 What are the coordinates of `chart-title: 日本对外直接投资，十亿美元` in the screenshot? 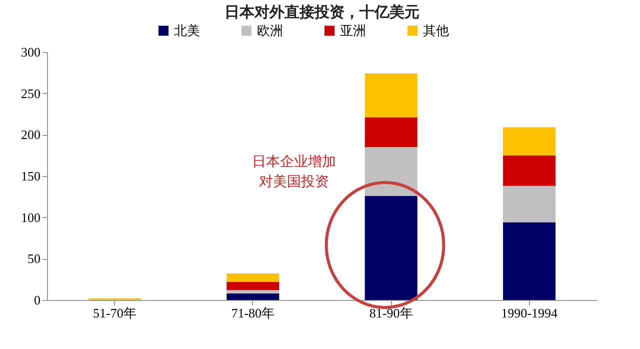 It's located at (322, 12).